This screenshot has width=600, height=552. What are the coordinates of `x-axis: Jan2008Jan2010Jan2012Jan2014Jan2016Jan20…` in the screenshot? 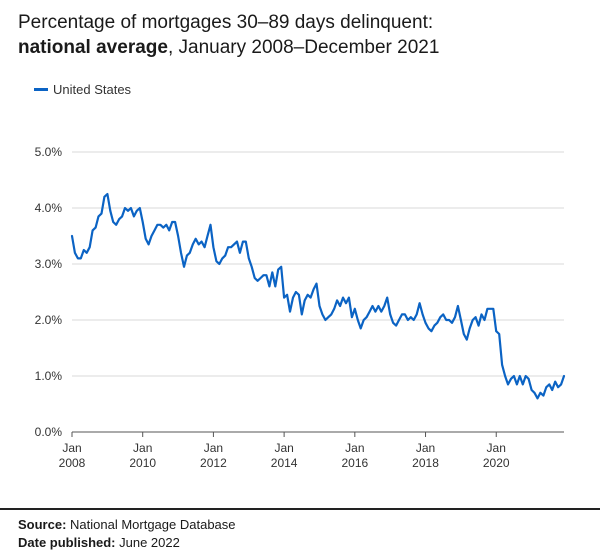 It's located at (311, 450).